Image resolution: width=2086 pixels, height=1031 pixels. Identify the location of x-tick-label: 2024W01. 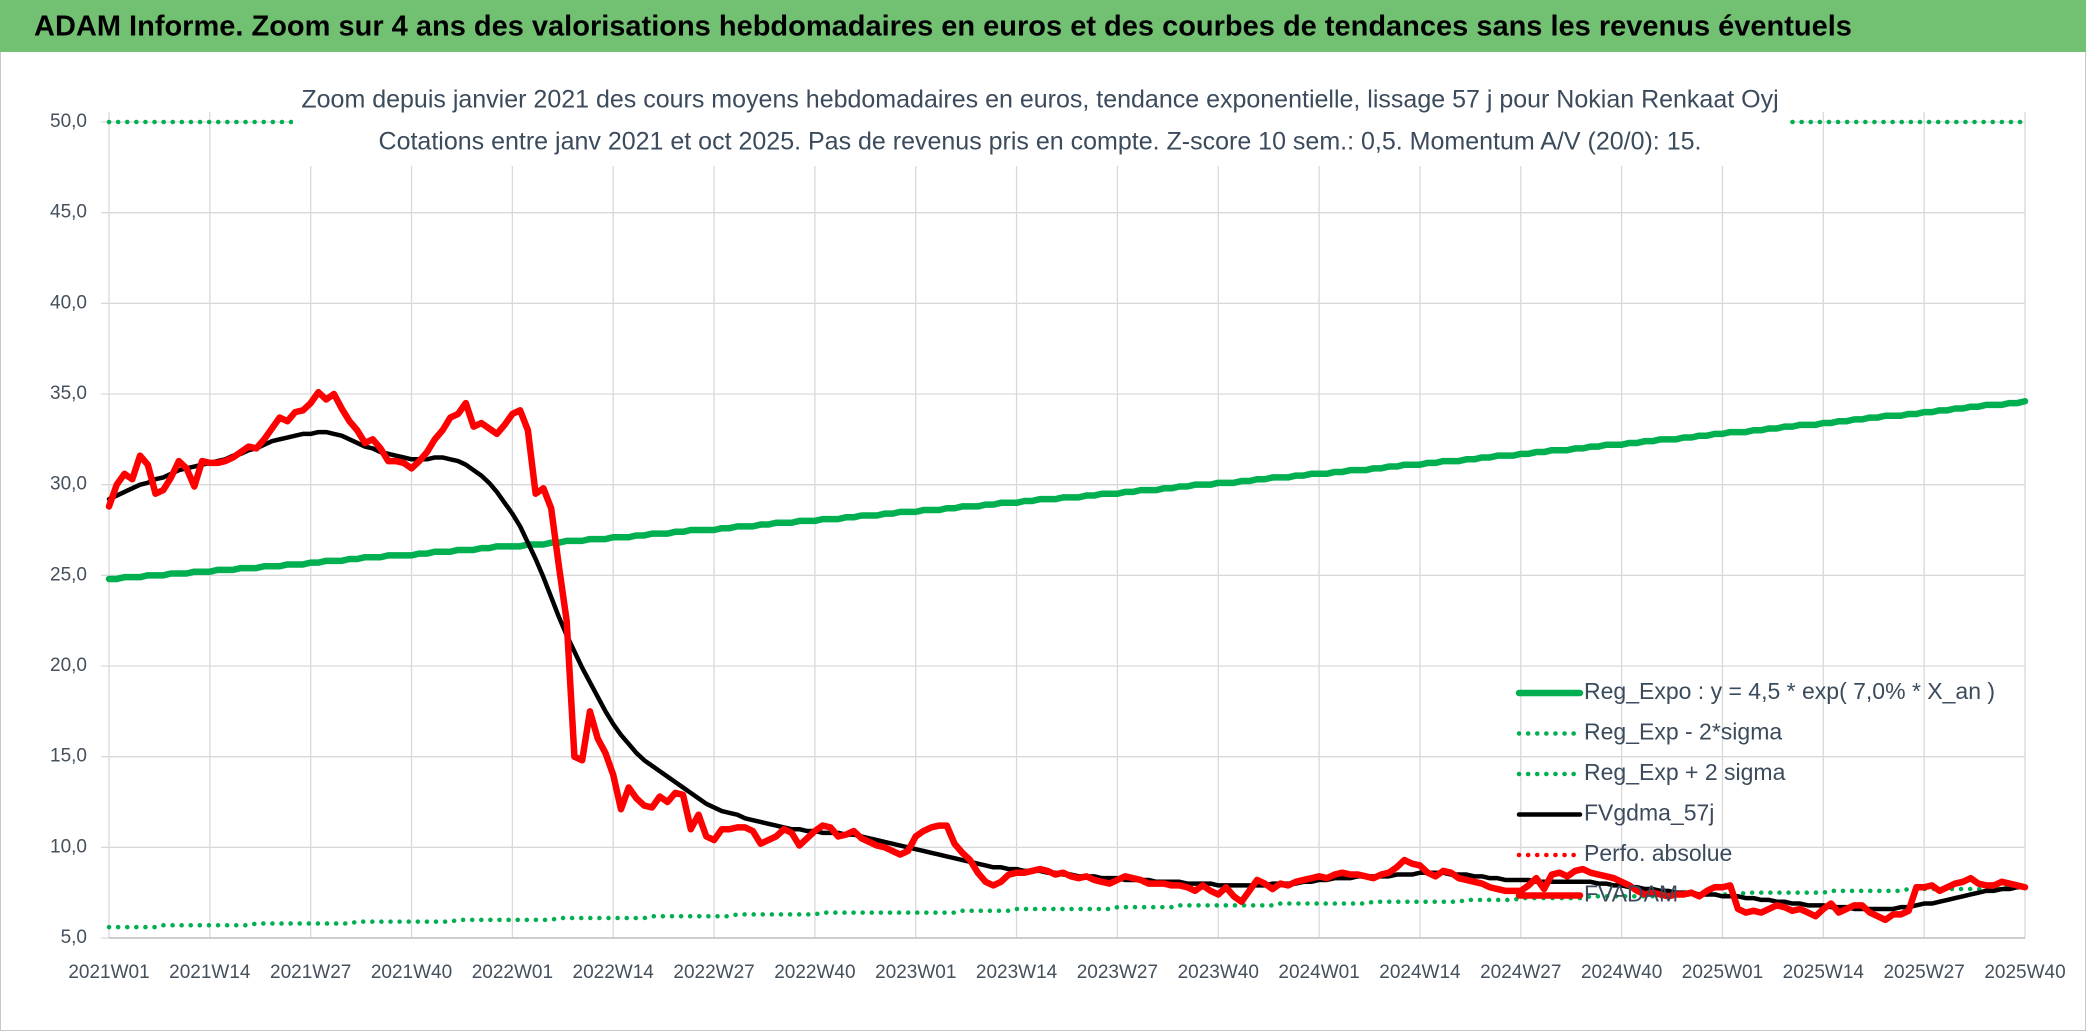
(1318, 972).